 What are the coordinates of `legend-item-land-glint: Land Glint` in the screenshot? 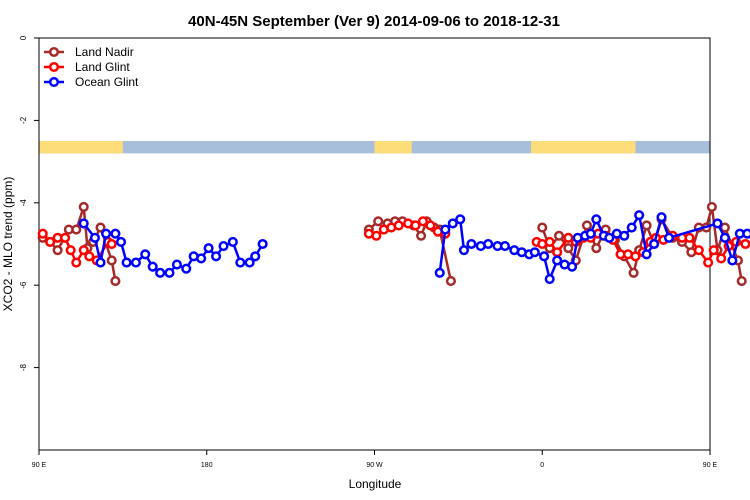 It's located at (87, 67).